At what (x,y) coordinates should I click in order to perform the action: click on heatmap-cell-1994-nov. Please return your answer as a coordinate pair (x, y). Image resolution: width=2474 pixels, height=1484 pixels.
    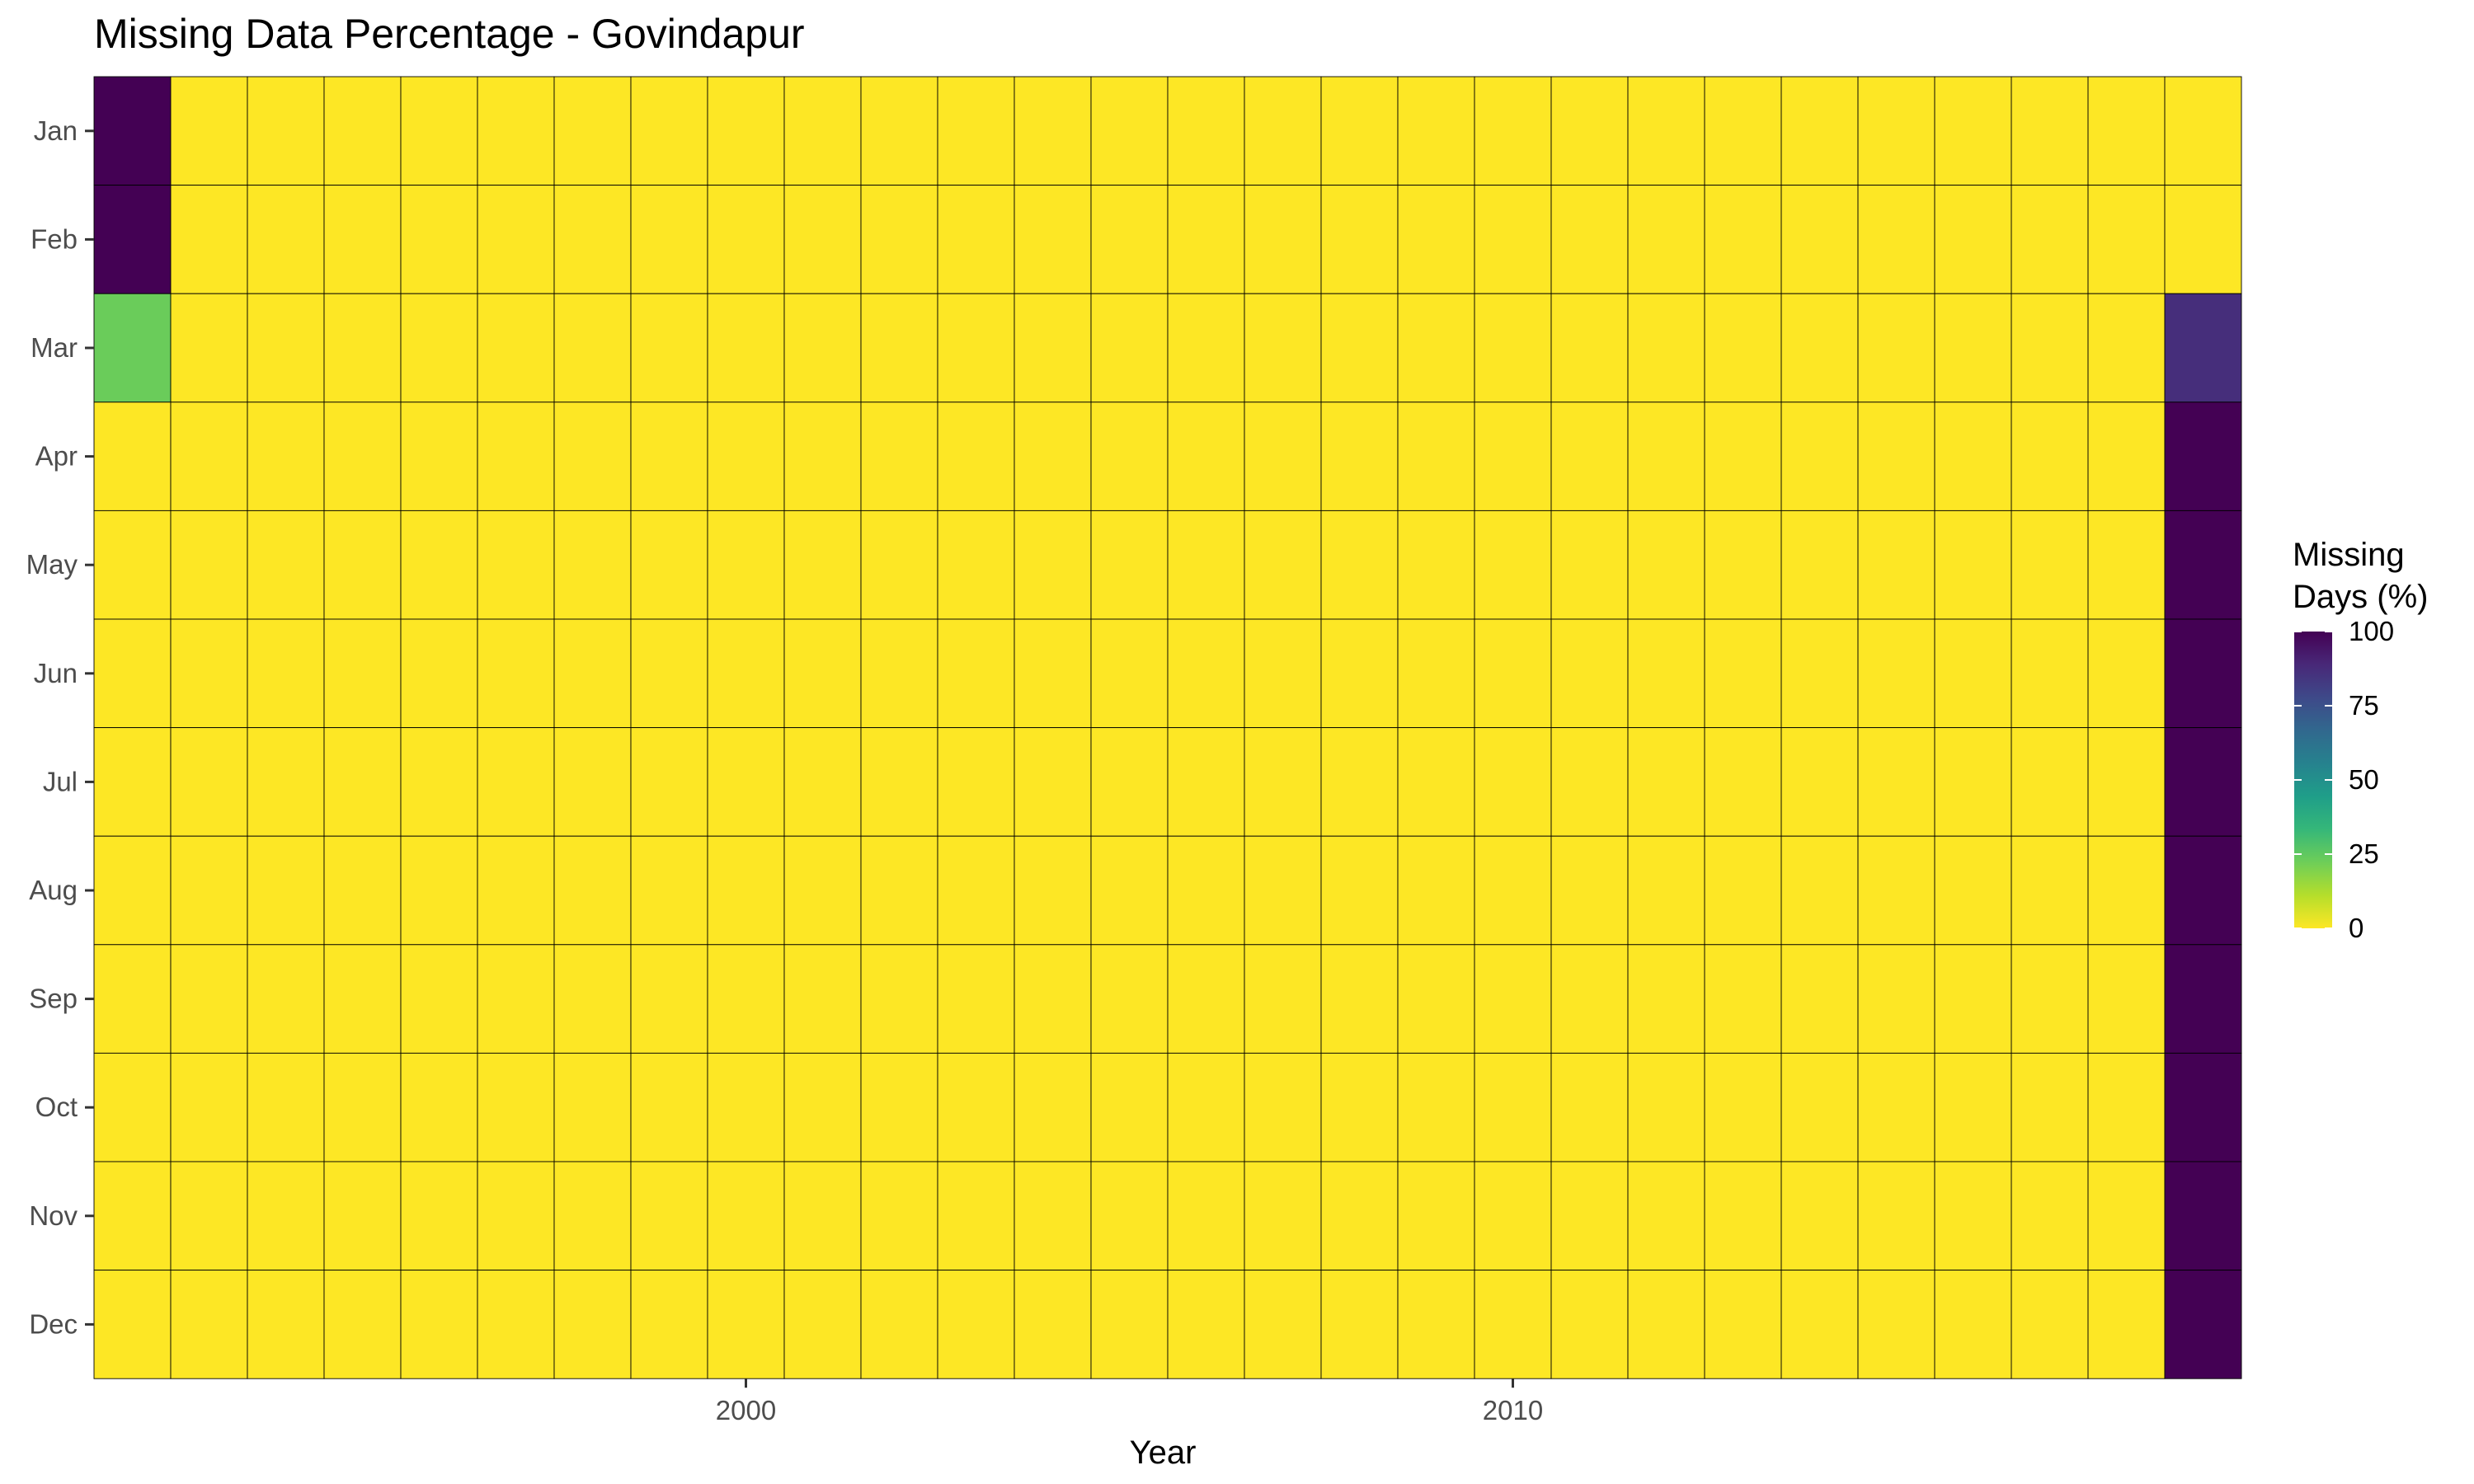
    Looking at the image, I should click on (286, 1216).